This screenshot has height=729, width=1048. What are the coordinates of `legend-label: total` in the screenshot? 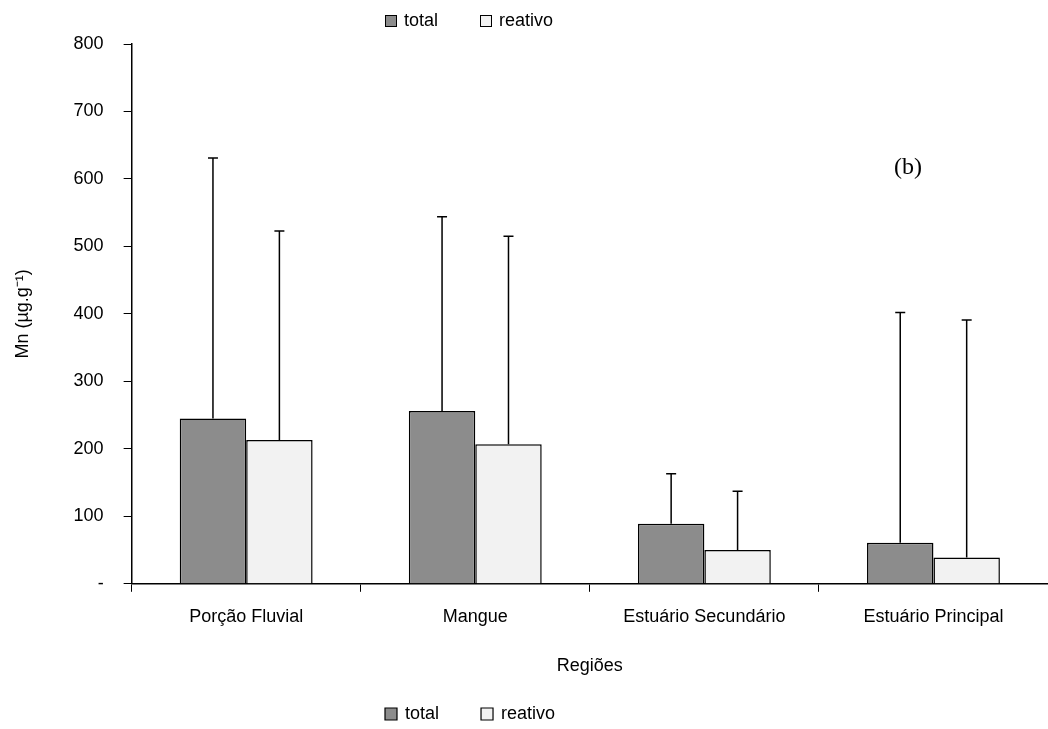 It's located at (422, 712).